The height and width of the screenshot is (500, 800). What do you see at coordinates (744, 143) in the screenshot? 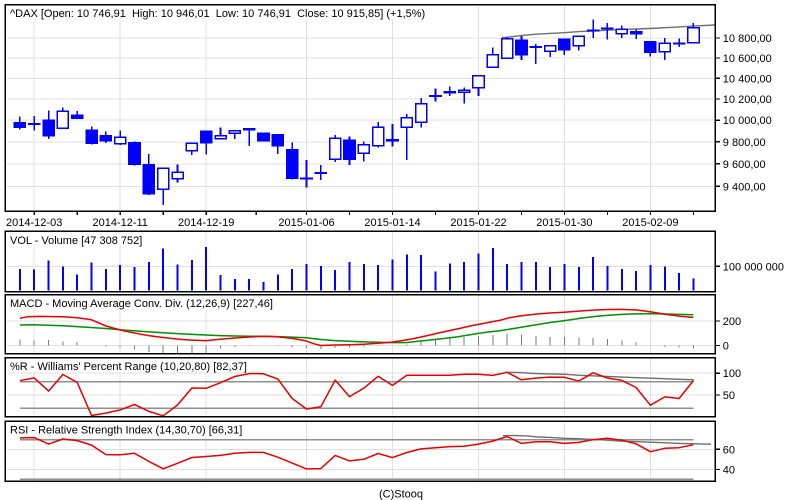
I see `svg-text: 9 800,00` at bounding box center [744, 143].